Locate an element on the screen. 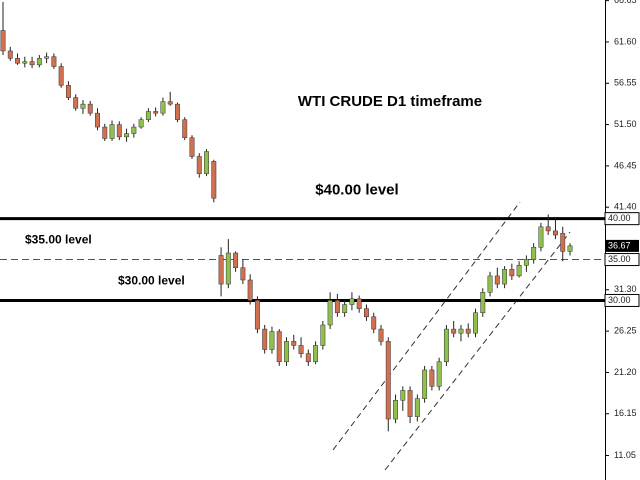 Image resolution: width=640 pixels, height=480 pixels. level-annotation: $35.00 level is located at coordinates (58, 240).